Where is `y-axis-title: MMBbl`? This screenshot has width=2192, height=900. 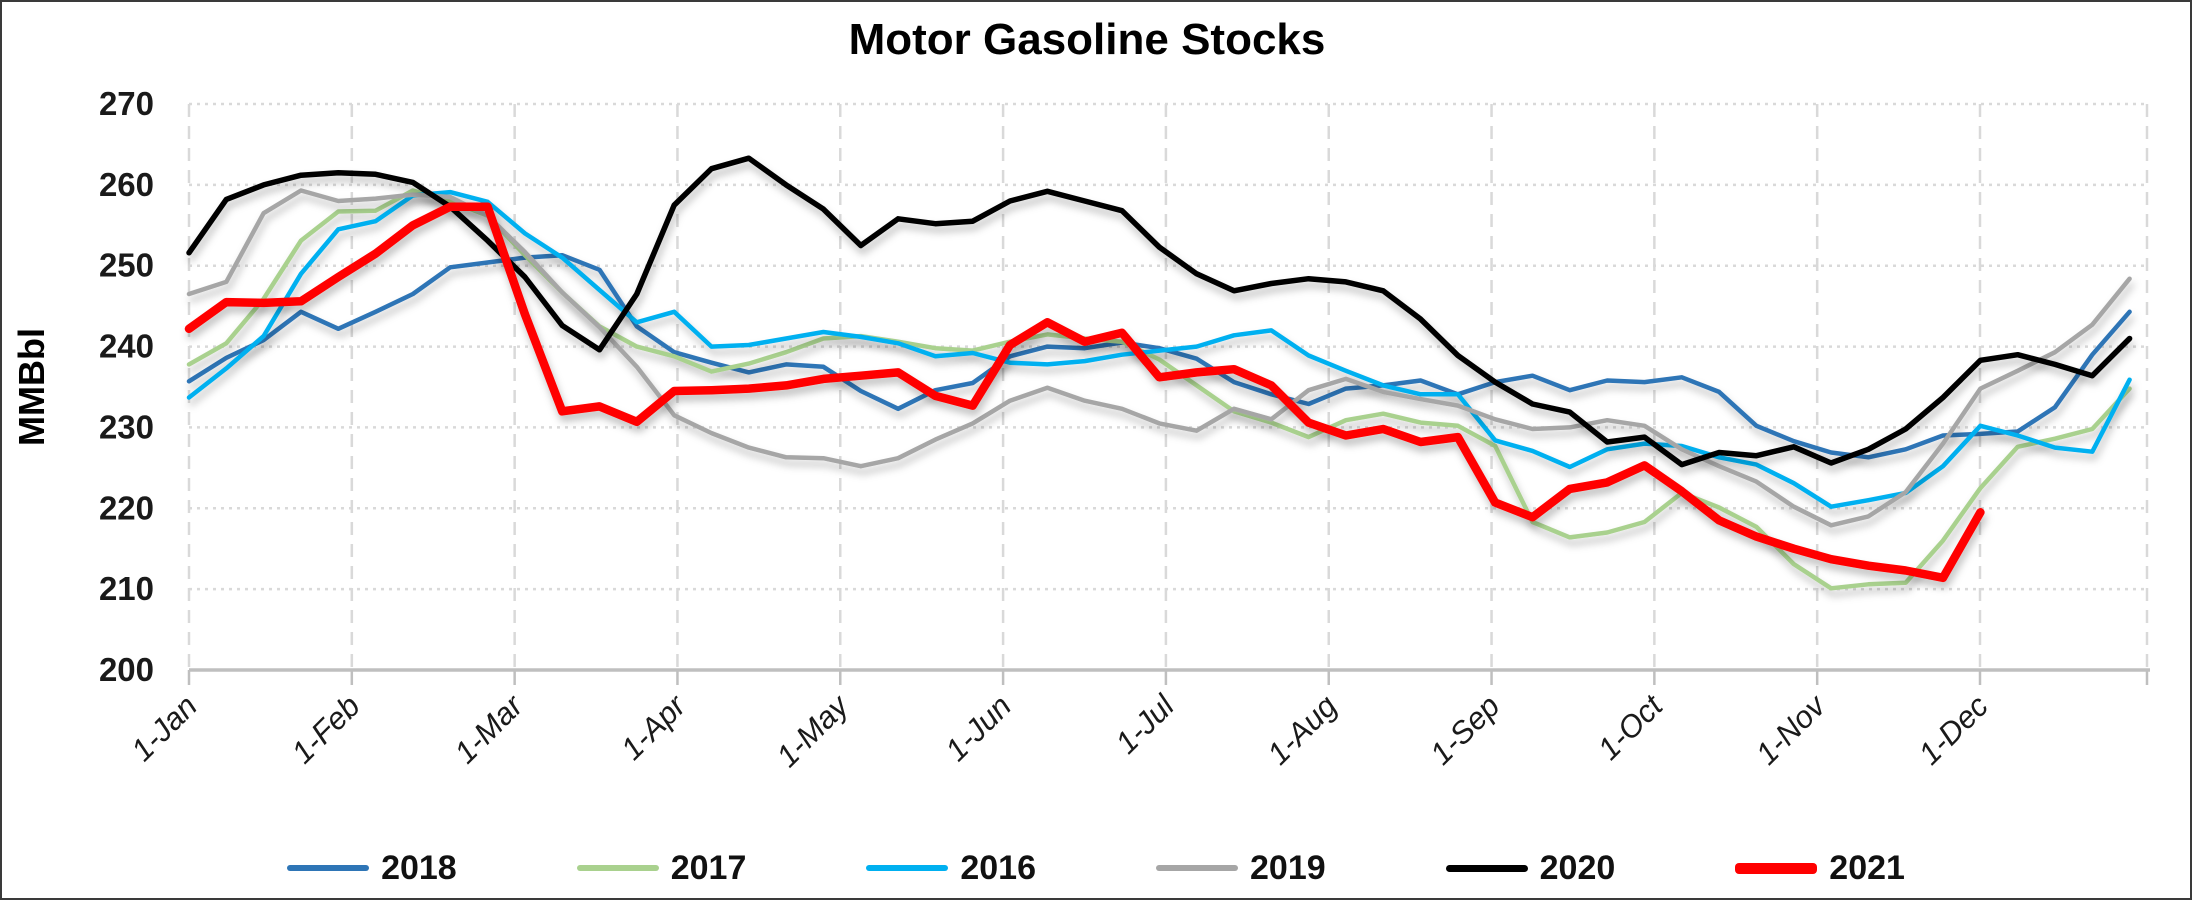
y-axis-title: MMBbl is located at coordinates (31, 387).